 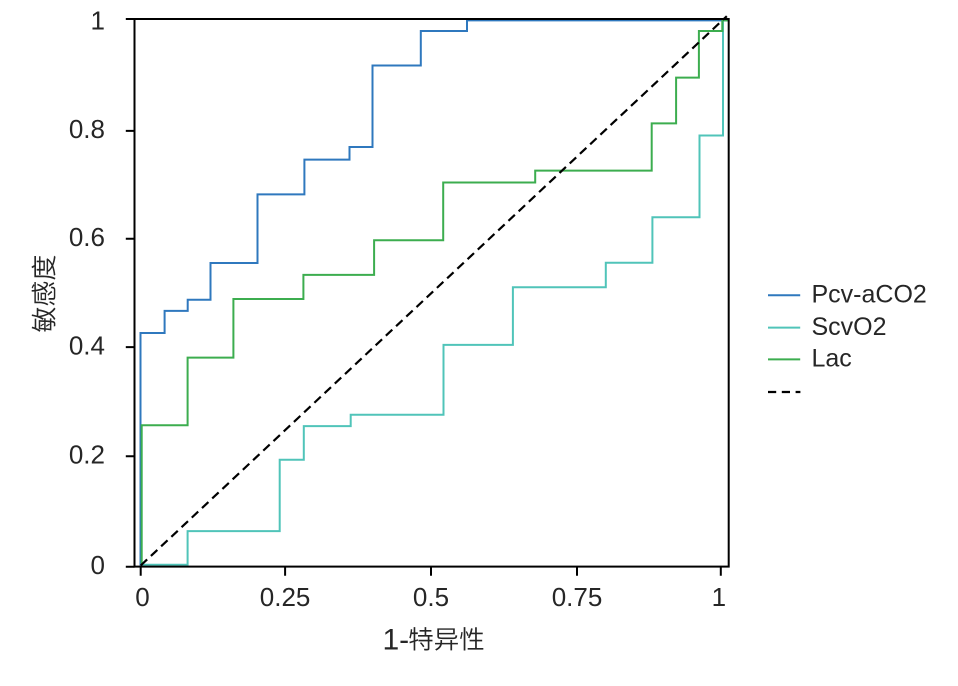 I want to click on svg-text: 0.4, so click(x=87, y=345).